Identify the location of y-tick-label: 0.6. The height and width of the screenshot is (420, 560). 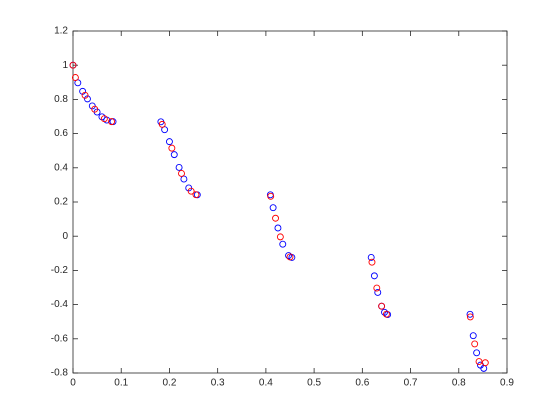
(61, 133).